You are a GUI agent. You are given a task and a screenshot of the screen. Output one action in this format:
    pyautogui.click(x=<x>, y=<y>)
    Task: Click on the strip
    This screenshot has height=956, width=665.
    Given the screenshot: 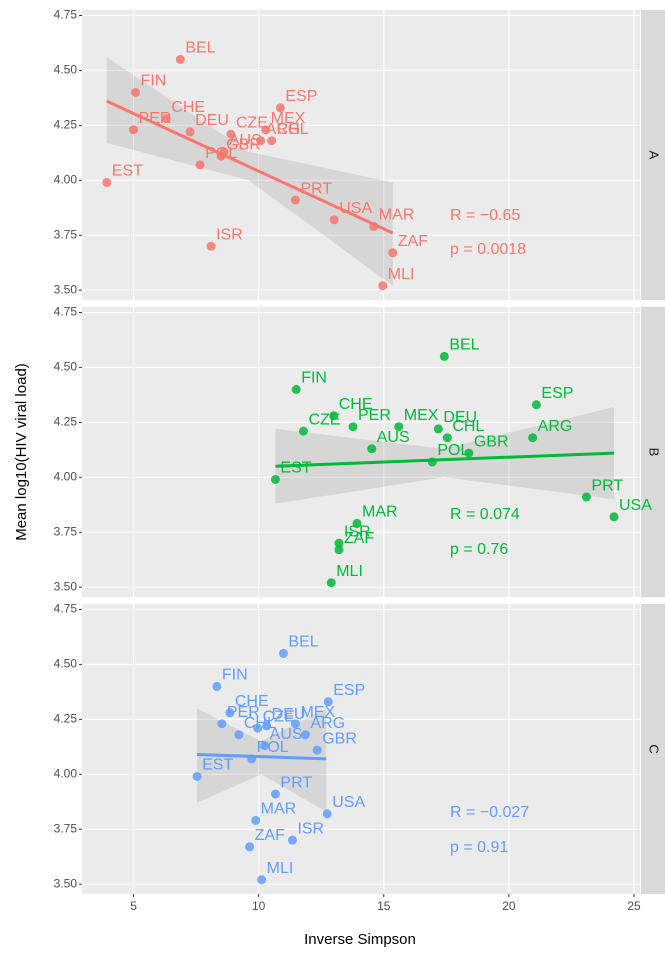 What is the action you would take?
    pyautogui.click(x=653, y=749)
    